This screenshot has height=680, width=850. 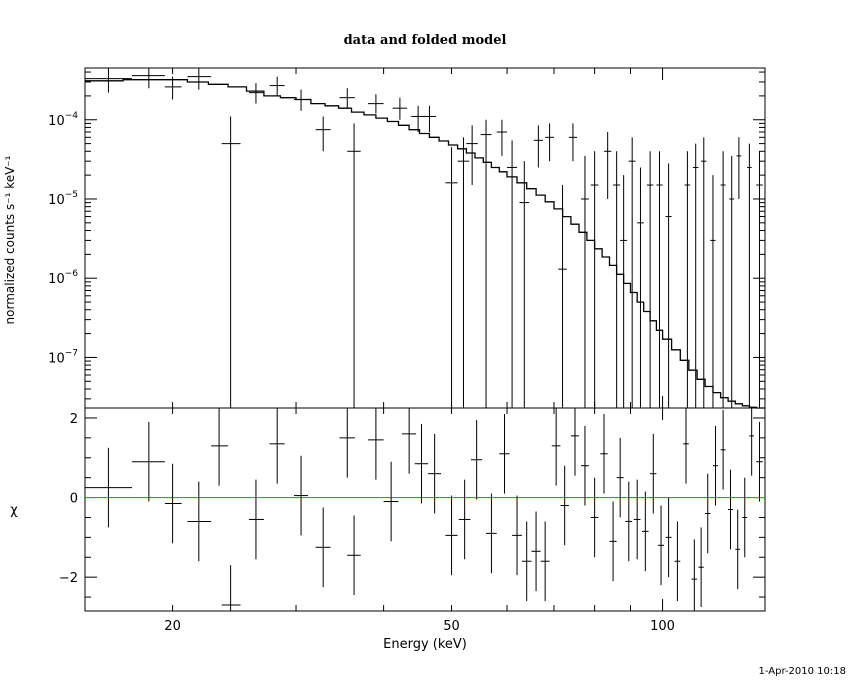 What do you see at coordinates (74, 419) in the screenshot?
I see `y-tick-label: 2` at bounding box center [74, 419].